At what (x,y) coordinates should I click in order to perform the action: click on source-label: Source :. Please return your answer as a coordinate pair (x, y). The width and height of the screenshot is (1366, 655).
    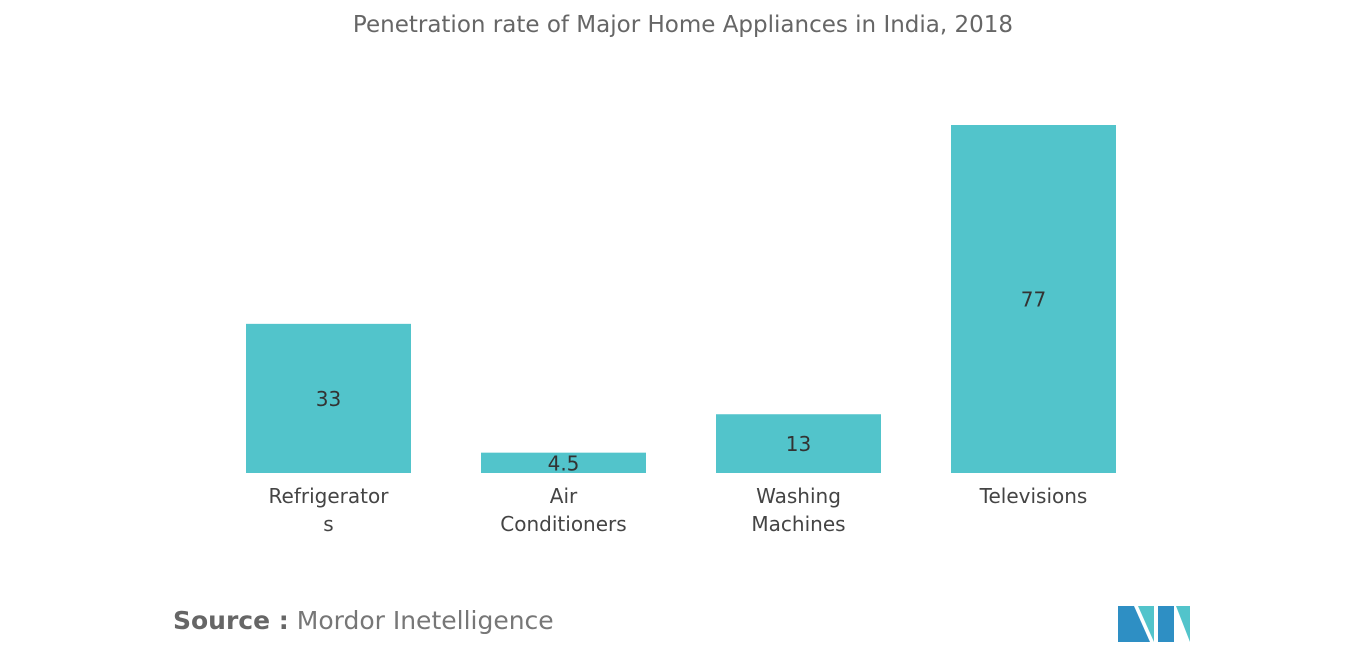
    Looking at the image, I should click on (231, 620).